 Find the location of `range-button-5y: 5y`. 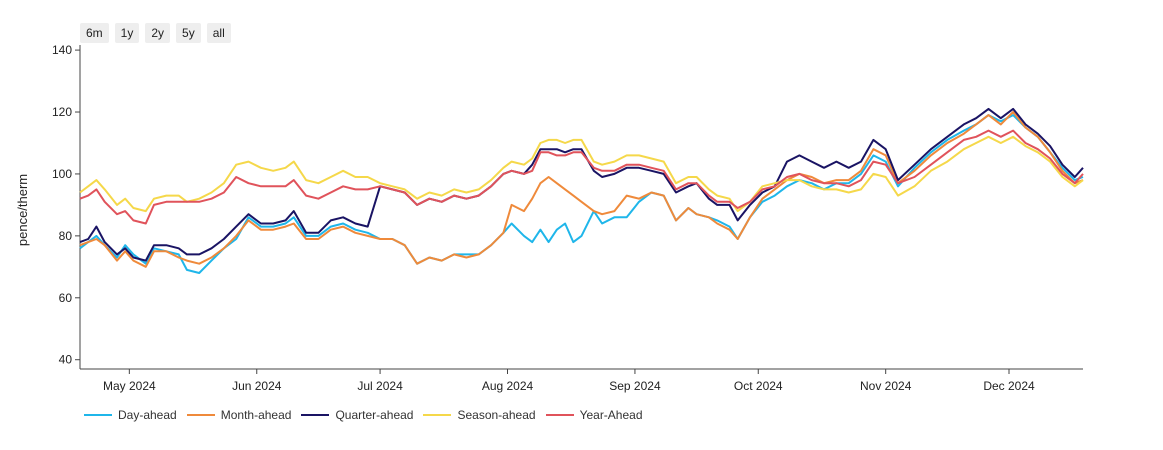

range-button-5y: 5y is located at coordinates (188, 33).